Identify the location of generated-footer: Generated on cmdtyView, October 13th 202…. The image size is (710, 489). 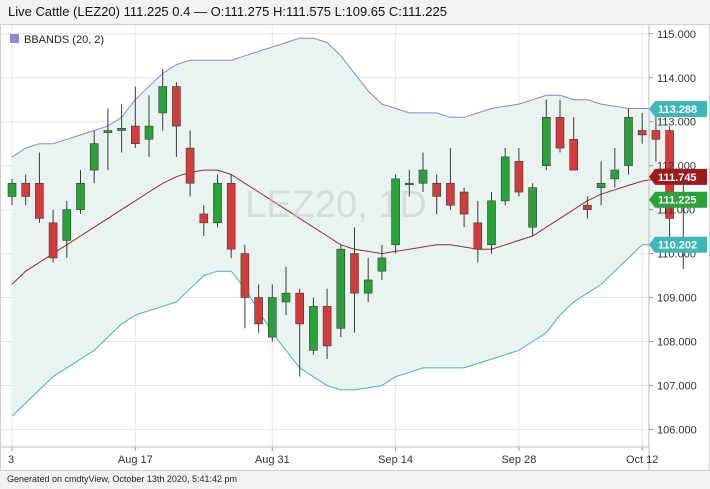
(122, 479).